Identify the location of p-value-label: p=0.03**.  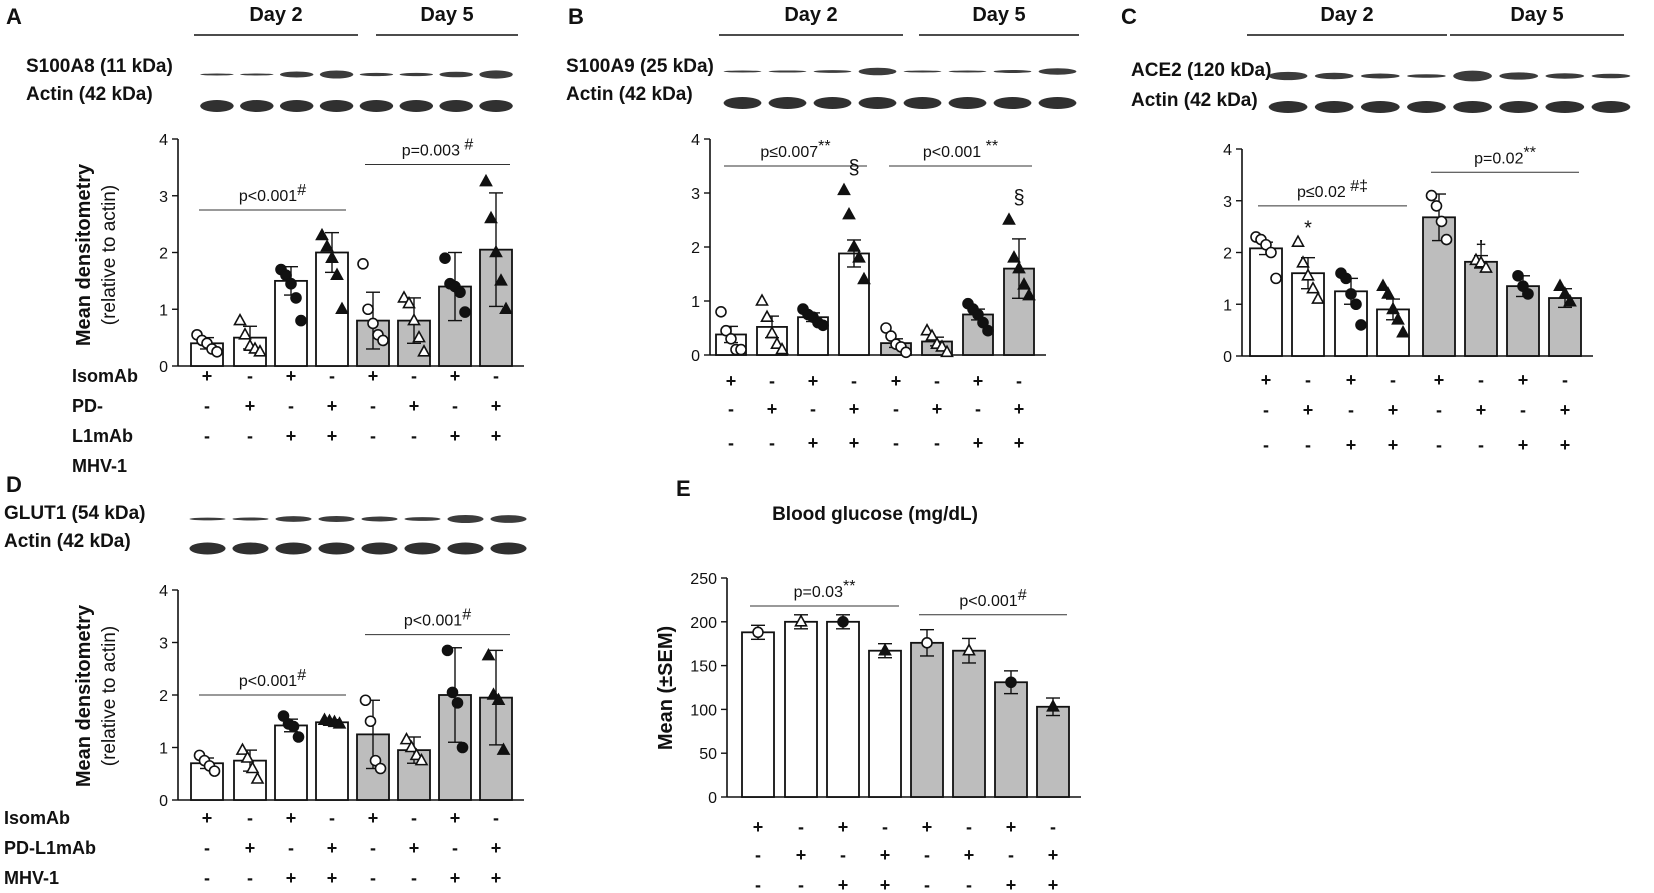
(825, 589).